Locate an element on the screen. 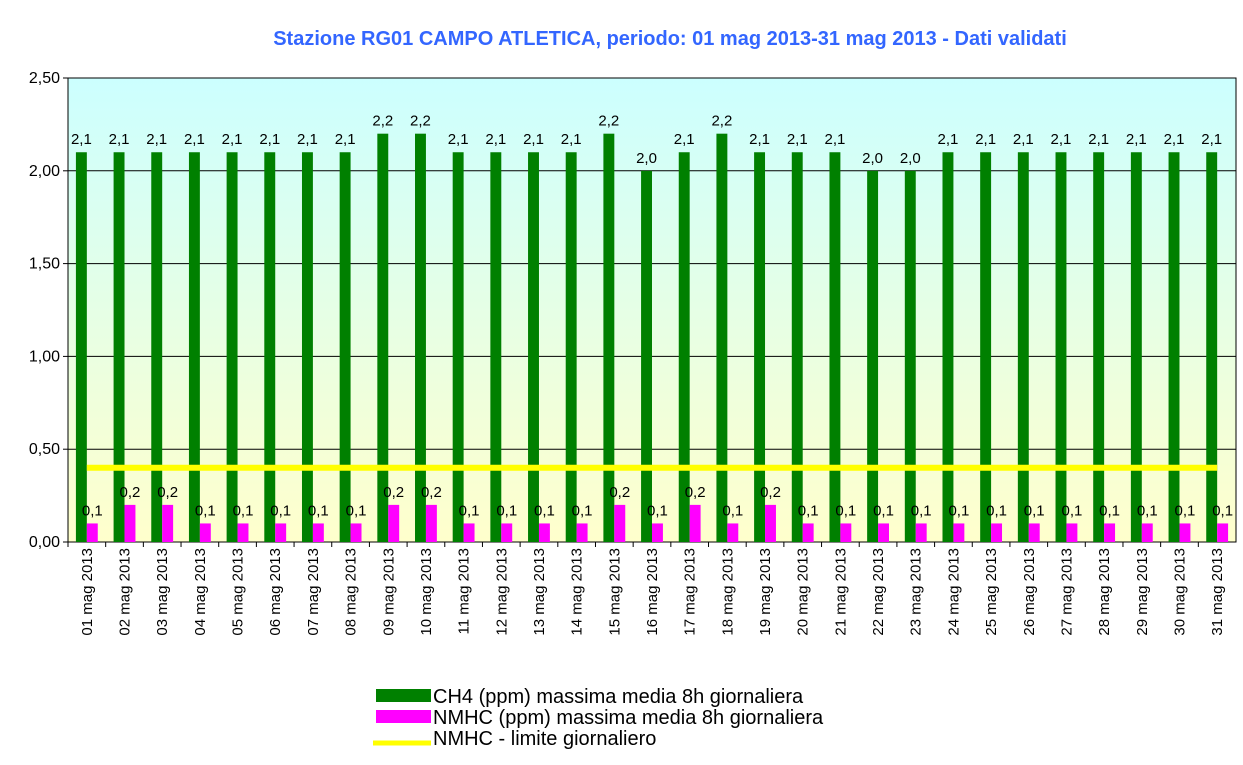 The image size is (1243, 765). x-tick-label: 03 mag 2013 is located at coordinates (162, 592).